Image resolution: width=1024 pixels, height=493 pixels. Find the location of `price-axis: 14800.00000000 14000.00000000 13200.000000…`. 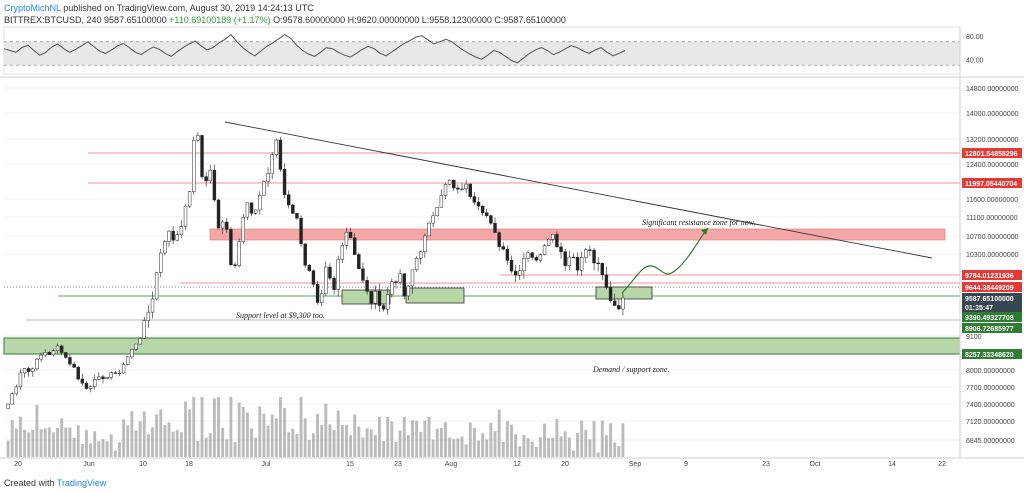

price-axis: 14800.00000000 14000.00000000 13200.000000… is located at coordinates (990, 247).